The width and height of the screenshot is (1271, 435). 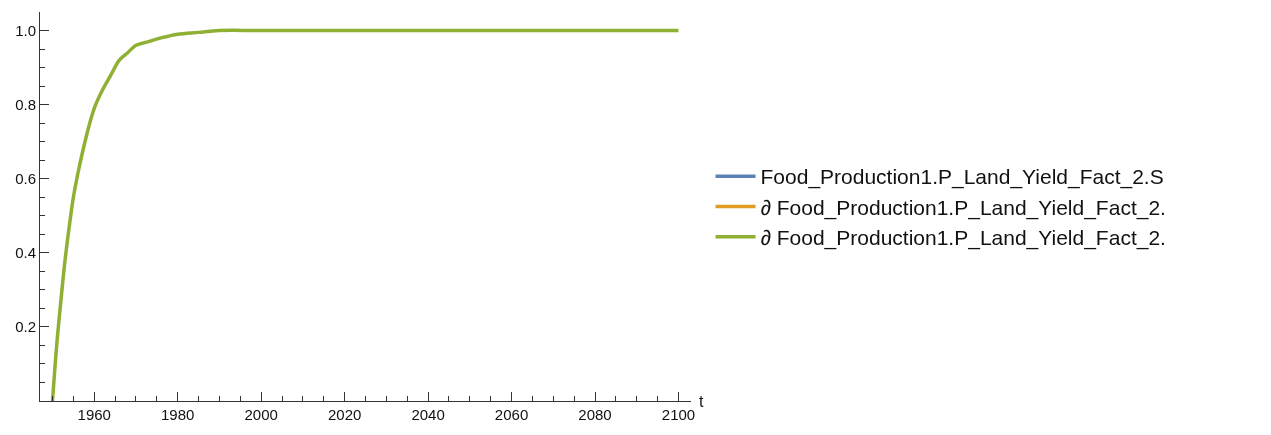 What do you see at coordinates (962, 177) in the screenshot?
I see `legend-label: Food_Production1.P_Land_Yield_Fact_2.S` at bounding box center [962, 177].